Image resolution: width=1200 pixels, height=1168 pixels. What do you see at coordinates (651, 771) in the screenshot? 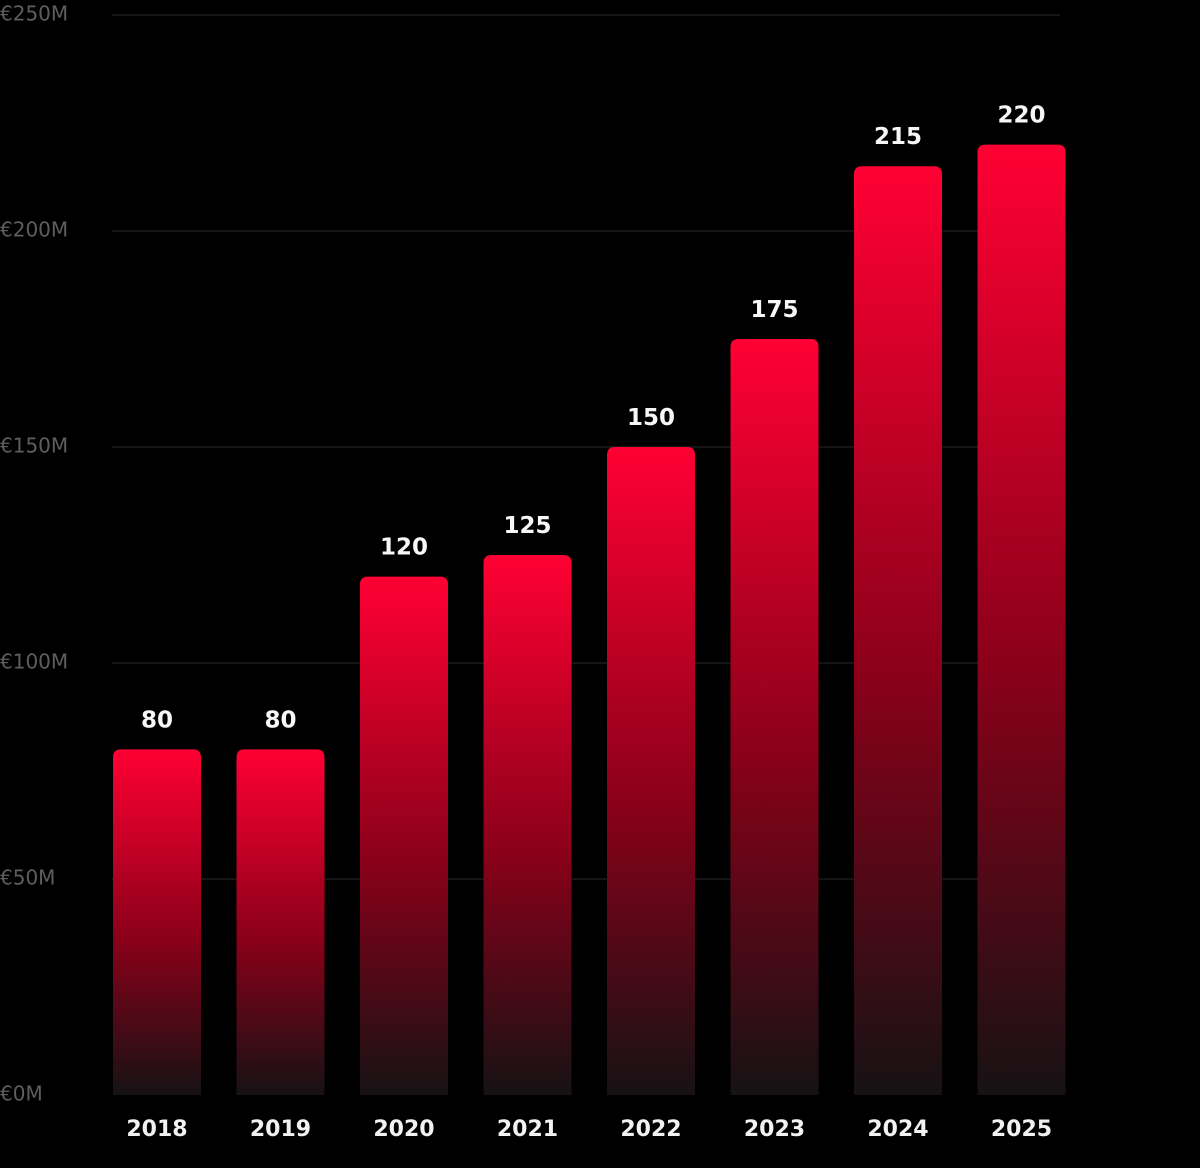
I see `bar-2022` at bounding box center [651, 771].